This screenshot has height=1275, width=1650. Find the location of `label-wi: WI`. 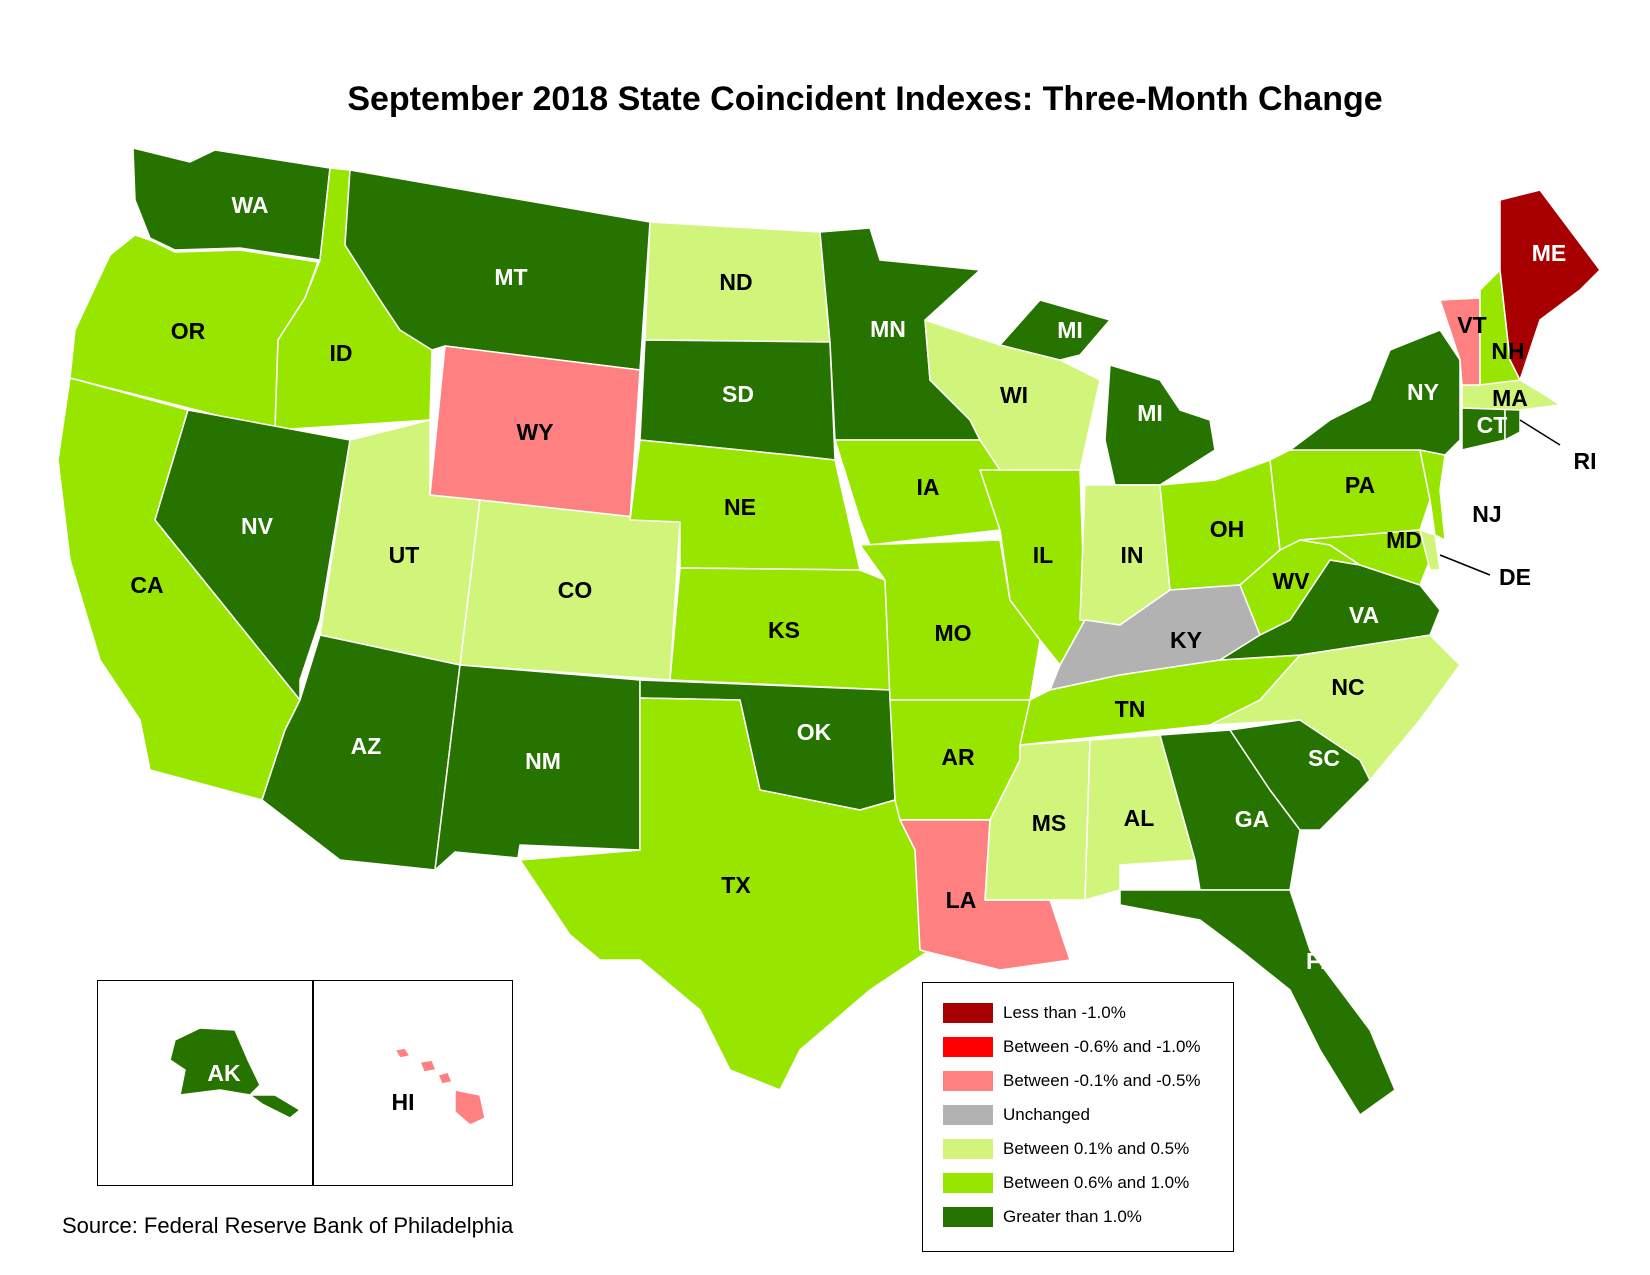

label-wi: WI is located at coordinates (1014, 395).